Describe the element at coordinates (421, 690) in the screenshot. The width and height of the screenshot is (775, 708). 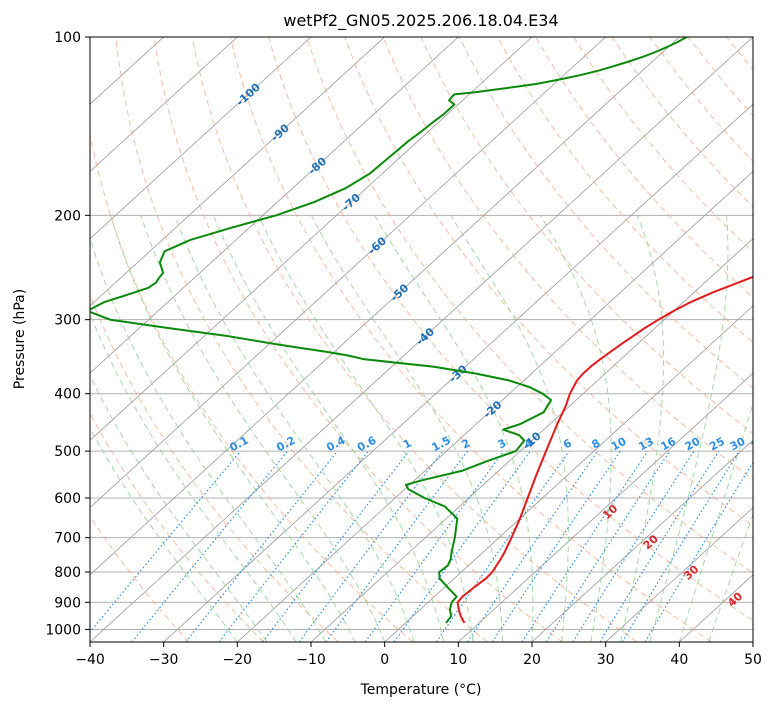
I see `x-axis-label: Temperature (°C)` at that location.